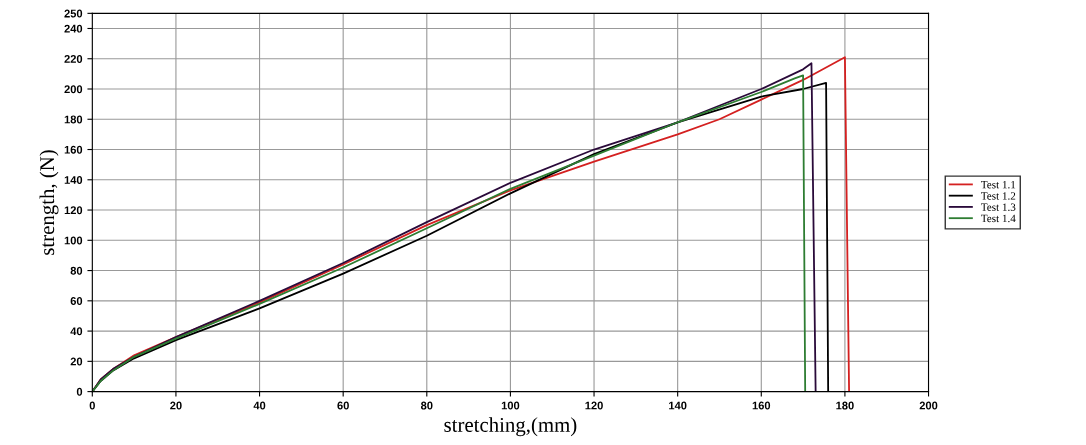 The height and width of the screenshot is (445, 1086). I want to click on legend-label: Test 1.1, so click(998, 184).